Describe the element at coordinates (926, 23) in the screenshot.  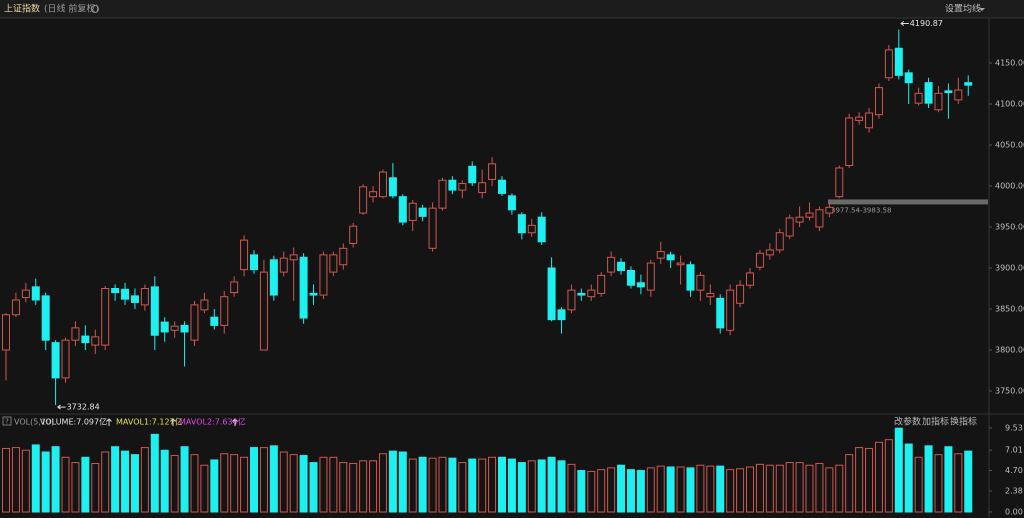
I see `annotation: 4190.87` at that location.